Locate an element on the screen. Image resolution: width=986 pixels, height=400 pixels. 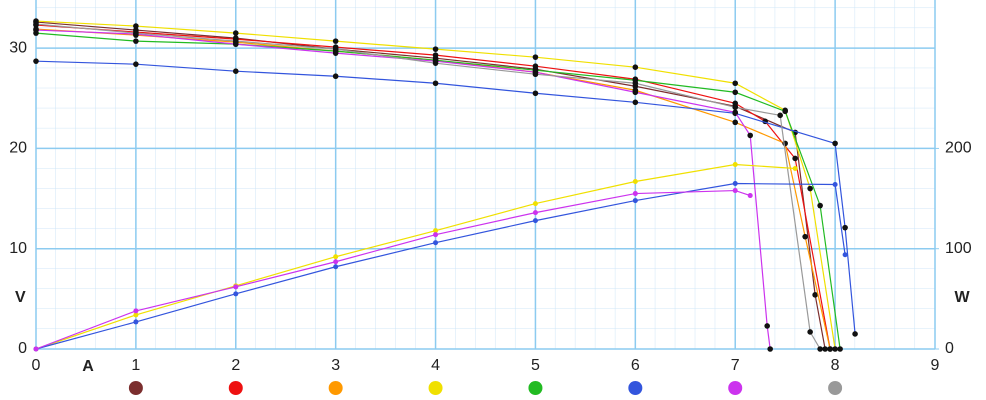
x-axis-label: A is located at coordinates (88, 366).